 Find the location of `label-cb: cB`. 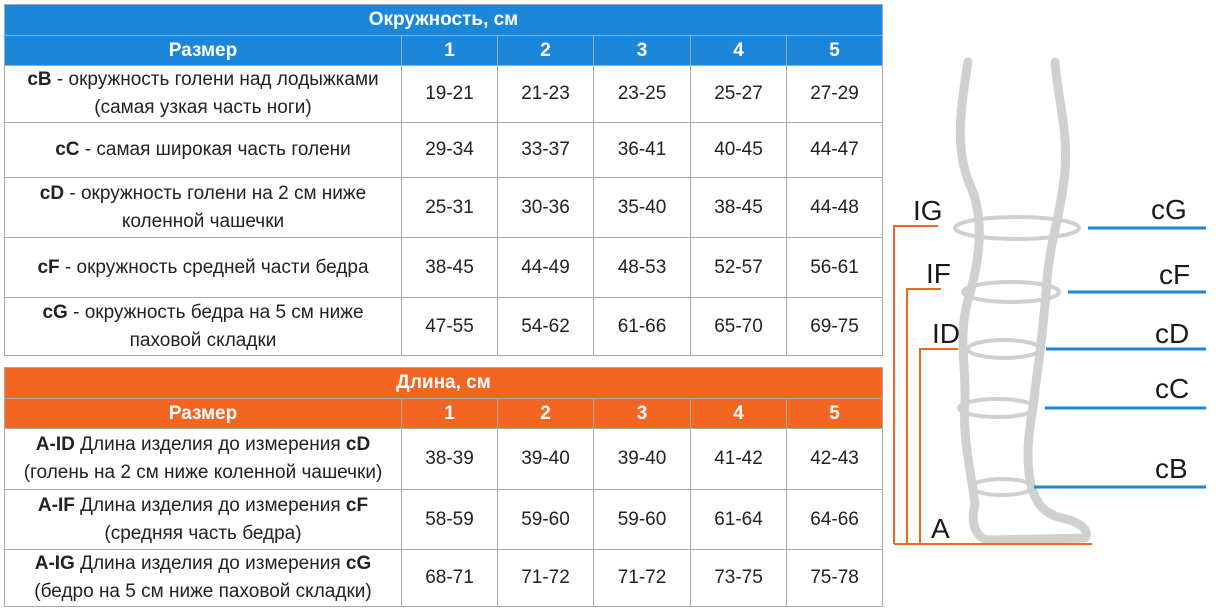

label-cb: cB is located at coordinates (1171, 468).